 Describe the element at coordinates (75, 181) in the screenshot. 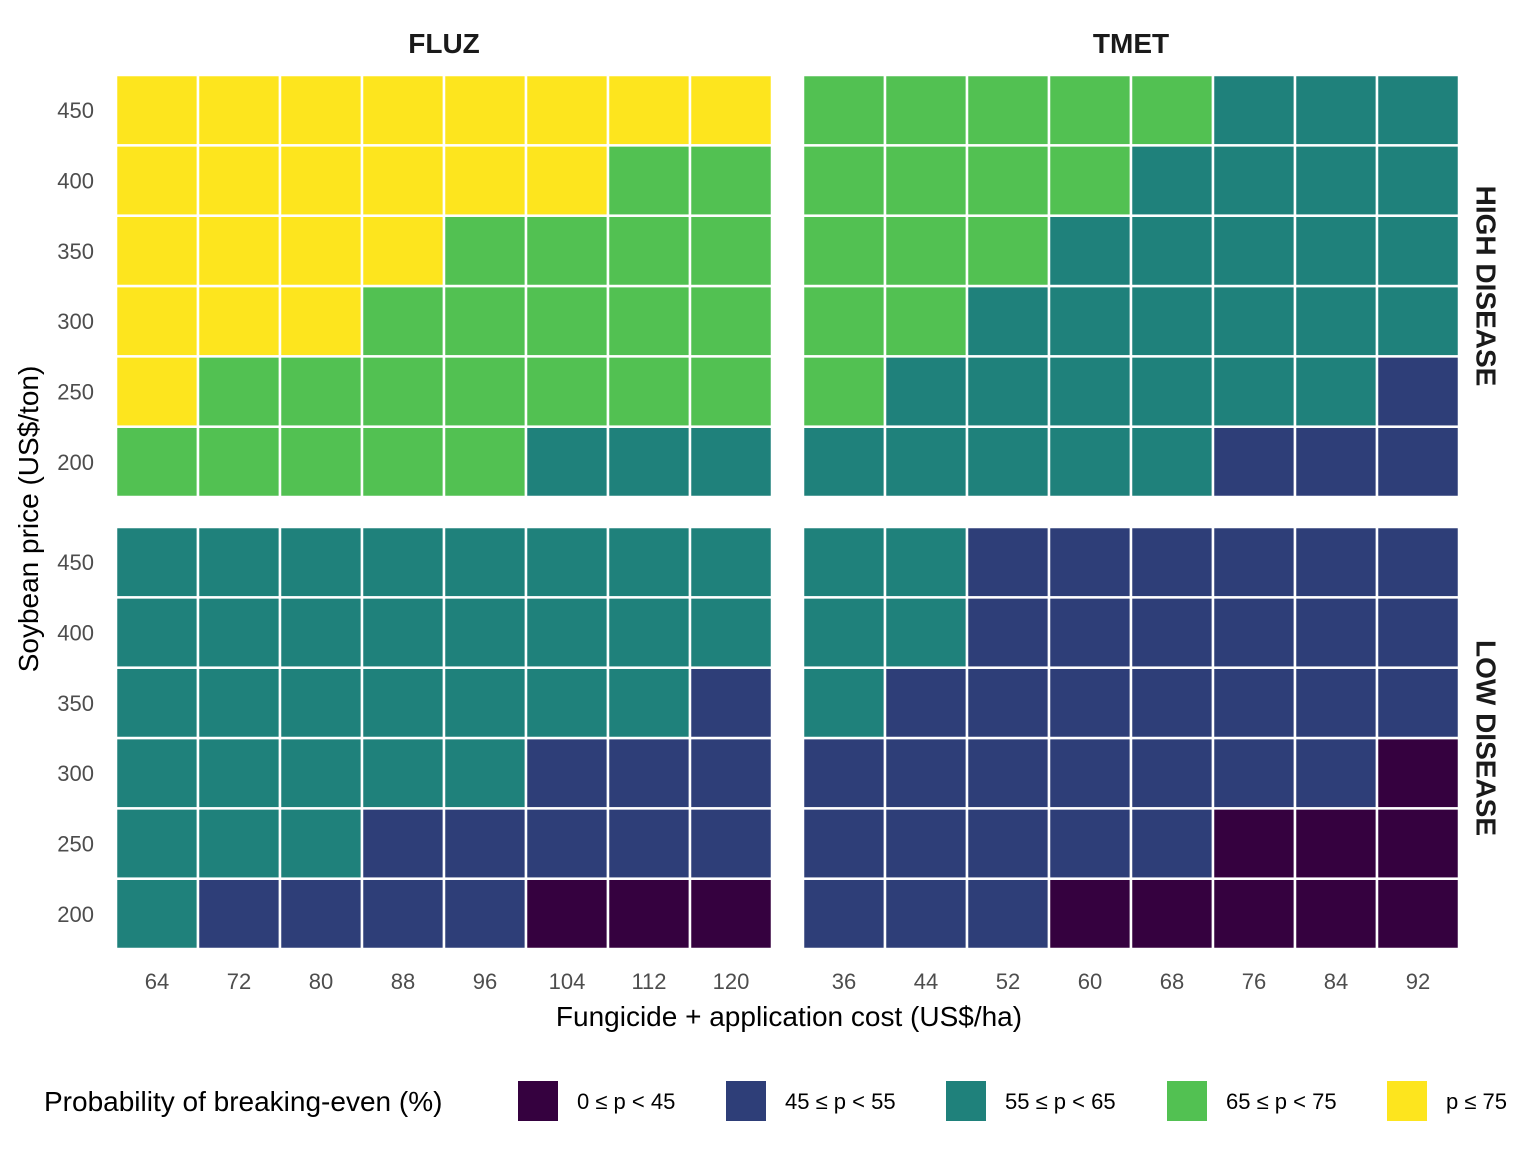

I see `y-tick-label: 400` at that location.